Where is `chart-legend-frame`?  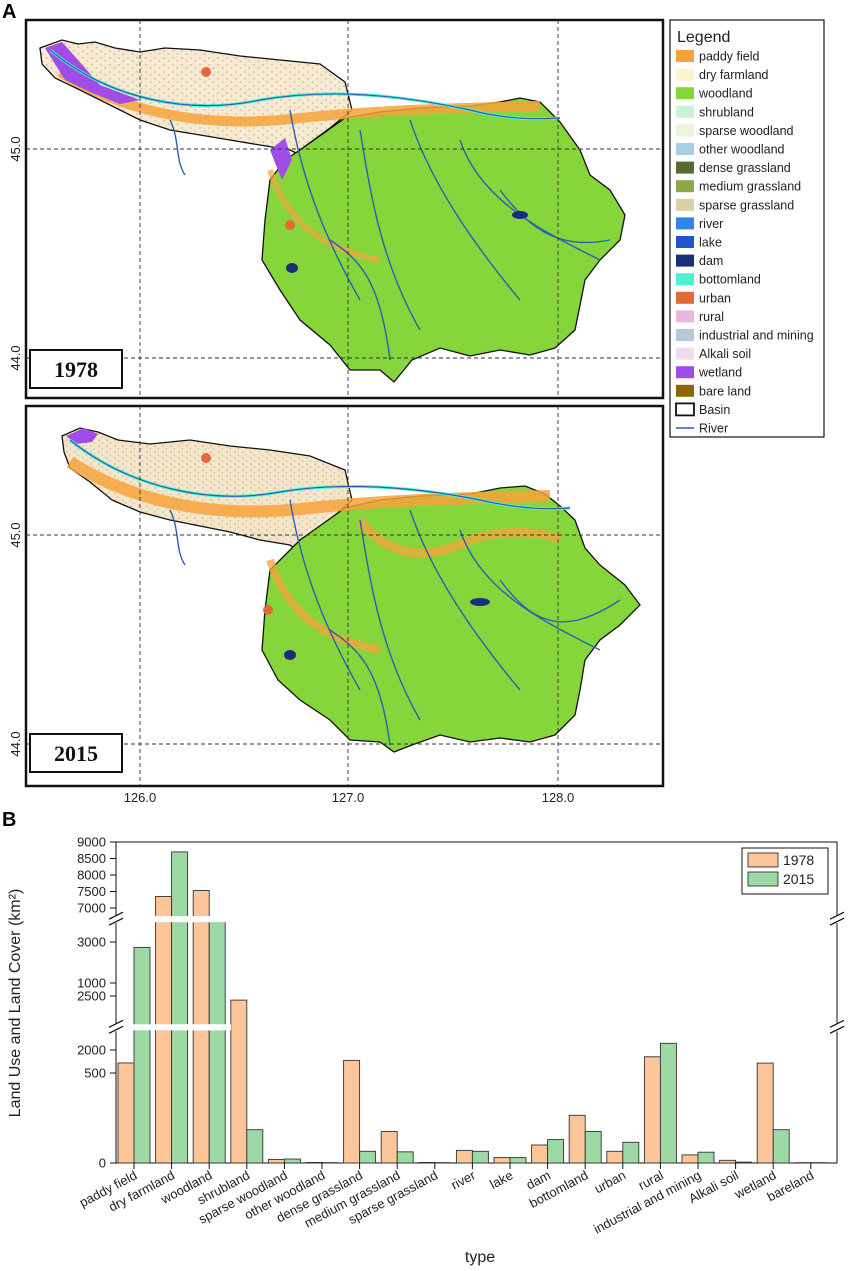
chart-legend-frame is located at coordinates (785, 871).